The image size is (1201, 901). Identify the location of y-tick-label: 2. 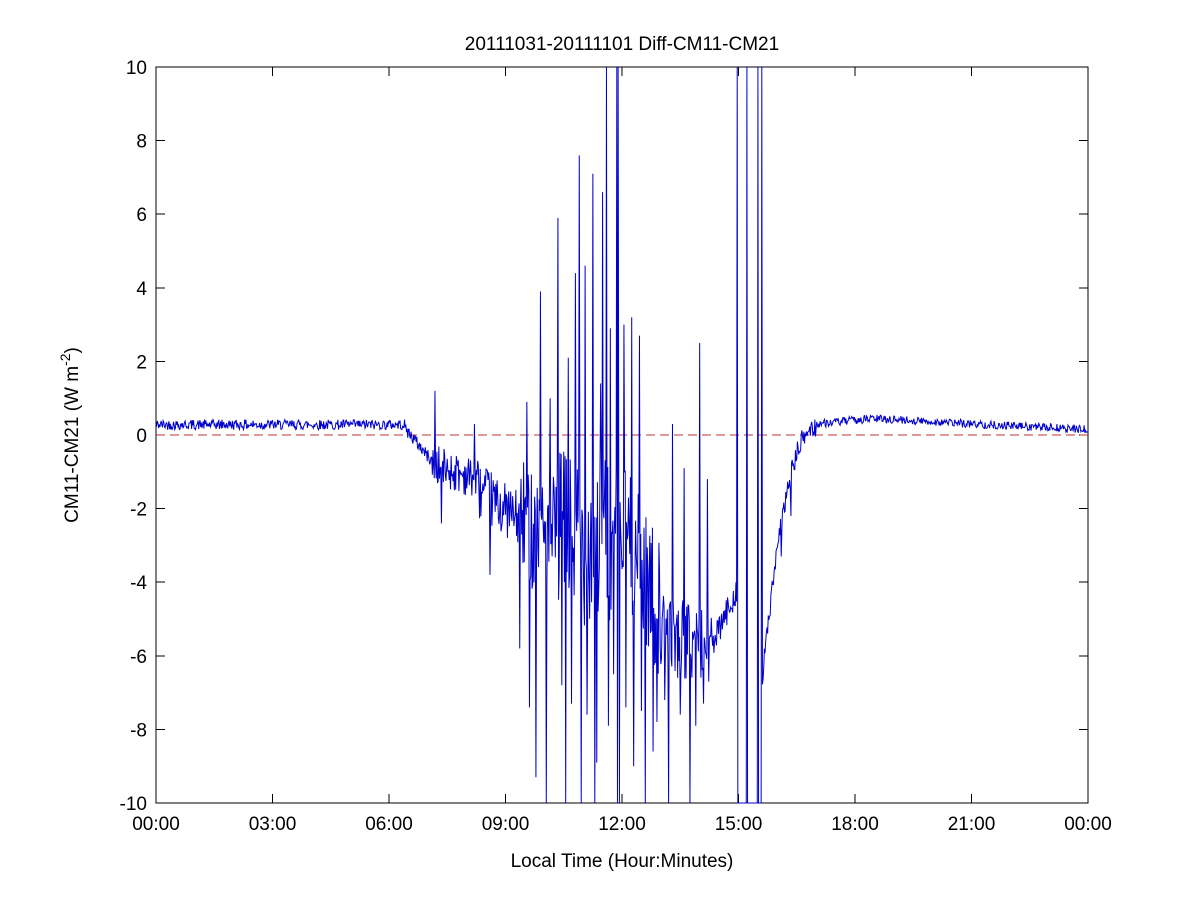
(141, 362).